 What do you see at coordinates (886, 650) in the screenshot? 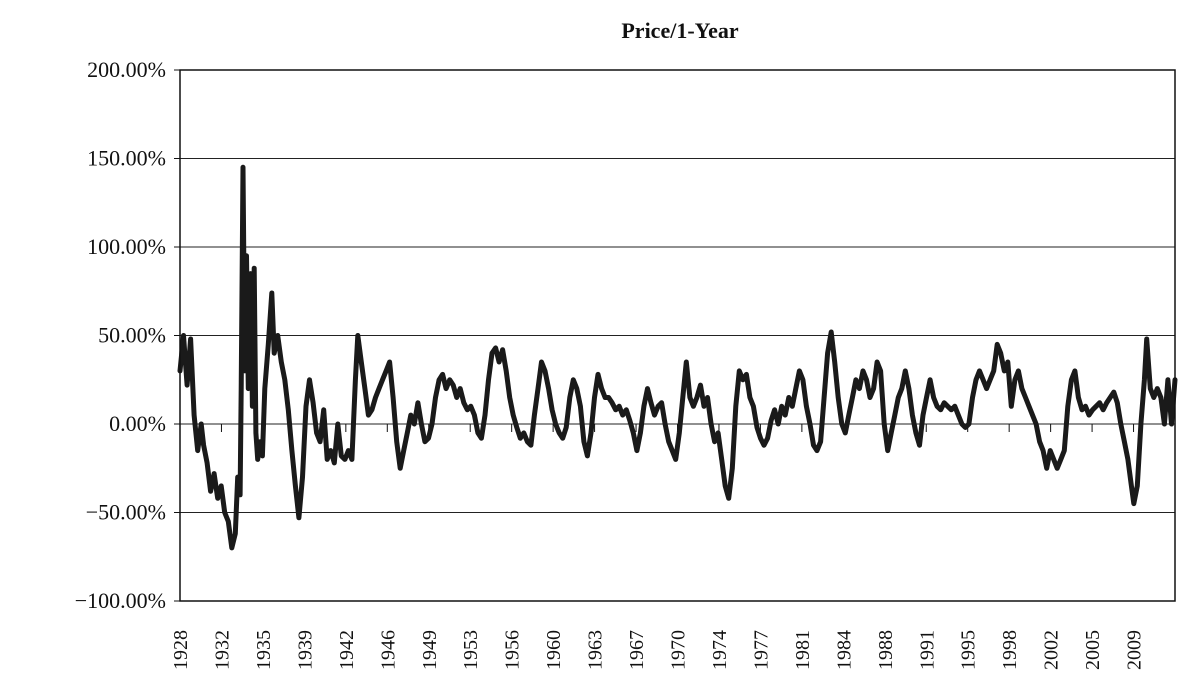
I see `x-tick-label: 1988` at bounding box center [886, 650].